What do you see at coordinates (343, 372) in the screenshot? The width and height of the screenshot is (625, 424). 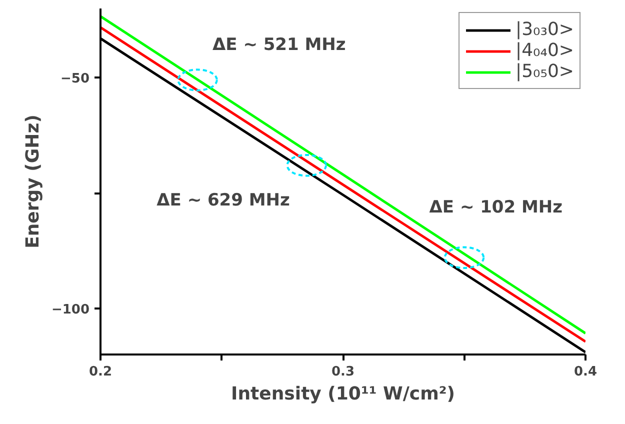 I see `x-tick-label: 0.3` at bounding box center [343, 372].